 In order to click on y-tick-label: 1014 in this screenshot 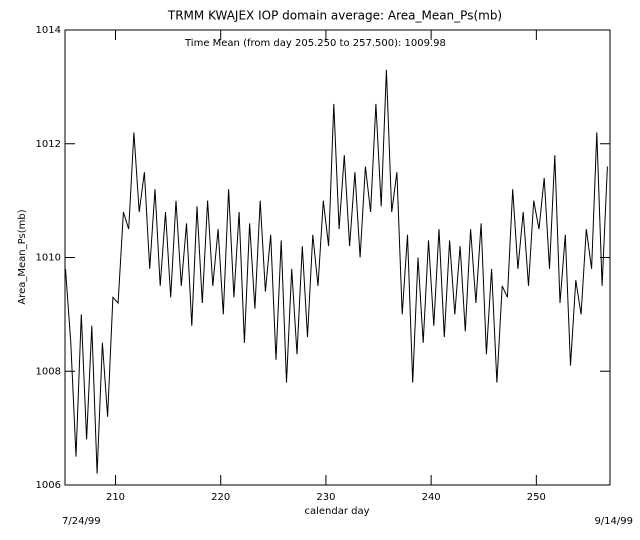, I will do `click(48, 30)`.